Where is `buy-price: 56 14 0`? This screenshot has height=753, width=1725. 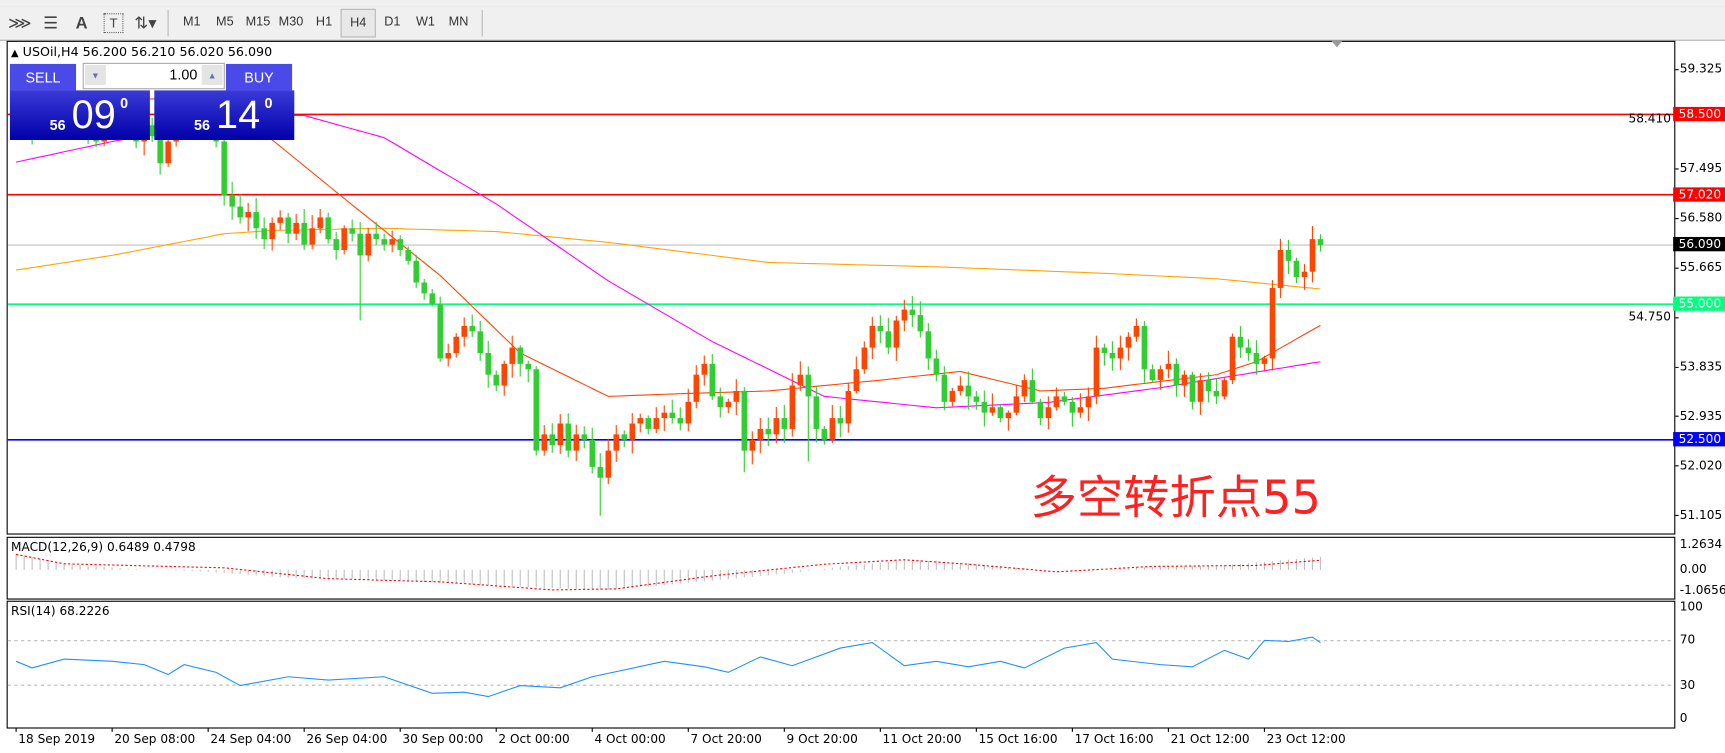 buy-price: 56 14 0 is located at coordinates (224, 115).